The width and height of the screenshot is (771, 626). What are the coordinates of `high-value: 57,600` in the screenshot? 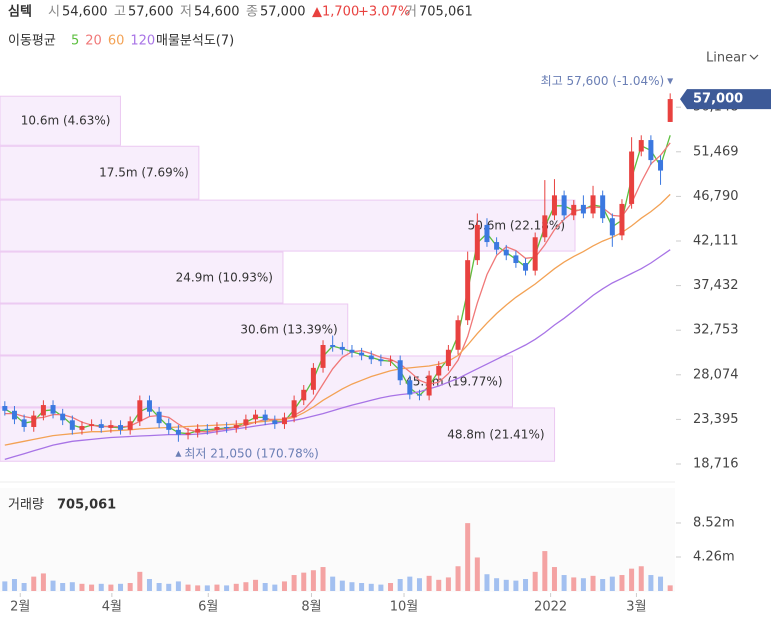 It's located at (151, 12).